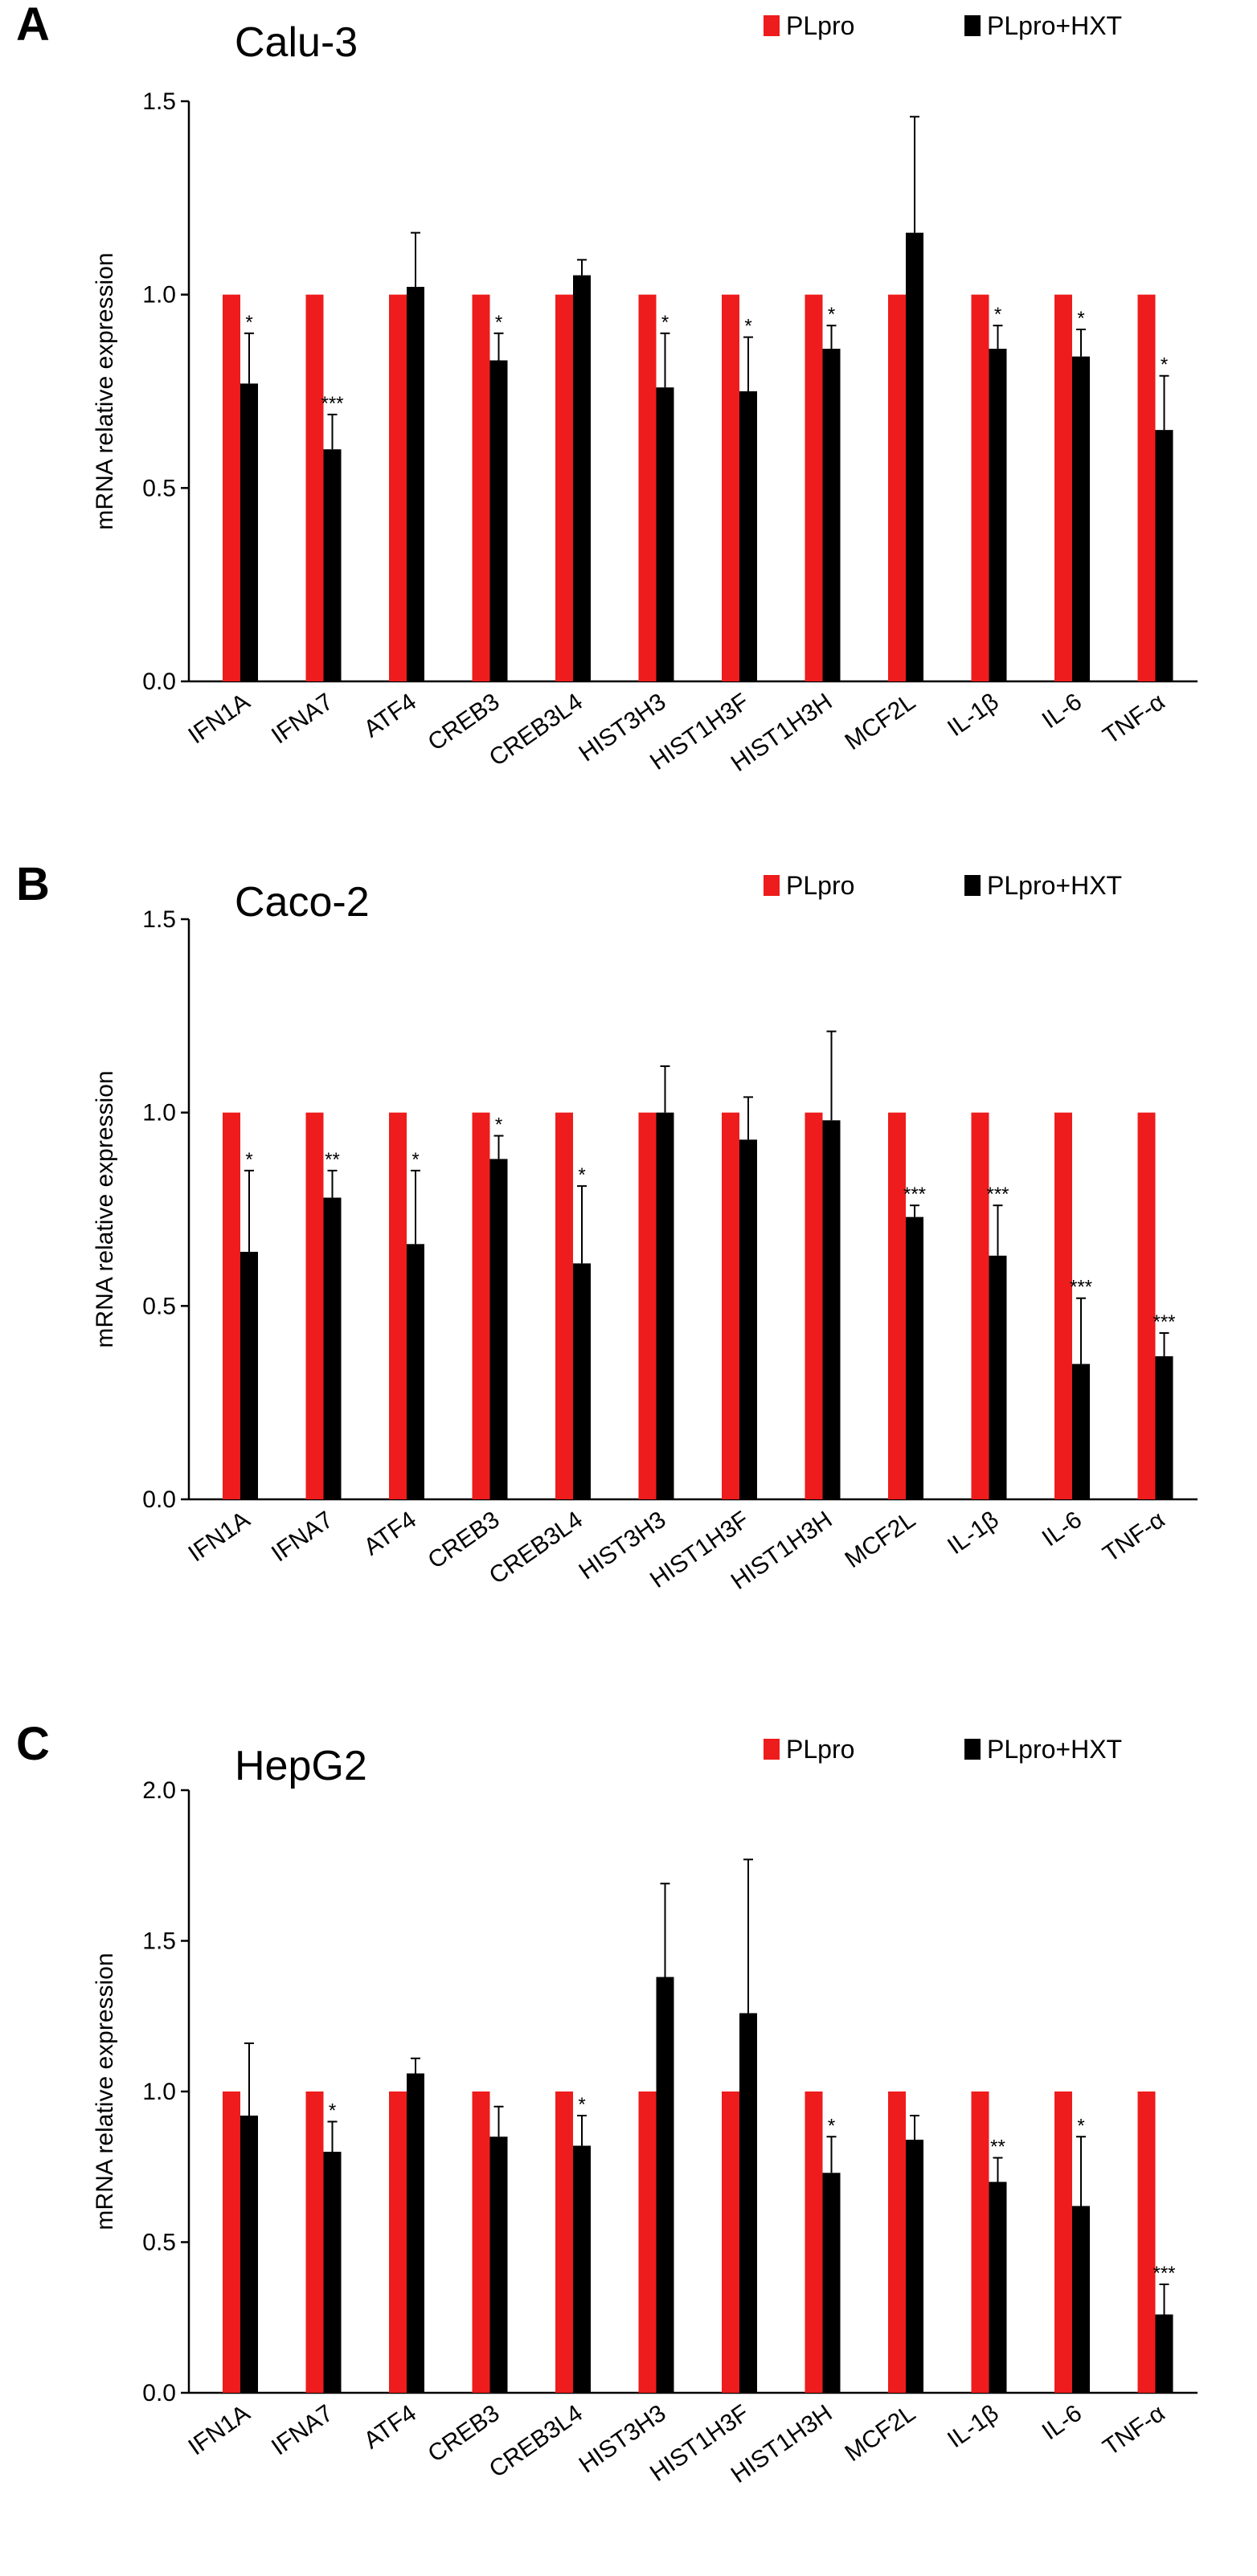 The image size is (1257, 2576). What do you see at coordinates (159, 295) in the screenshot?
I see `y-tick-label: 1.0` at bounding box center [159, 295].